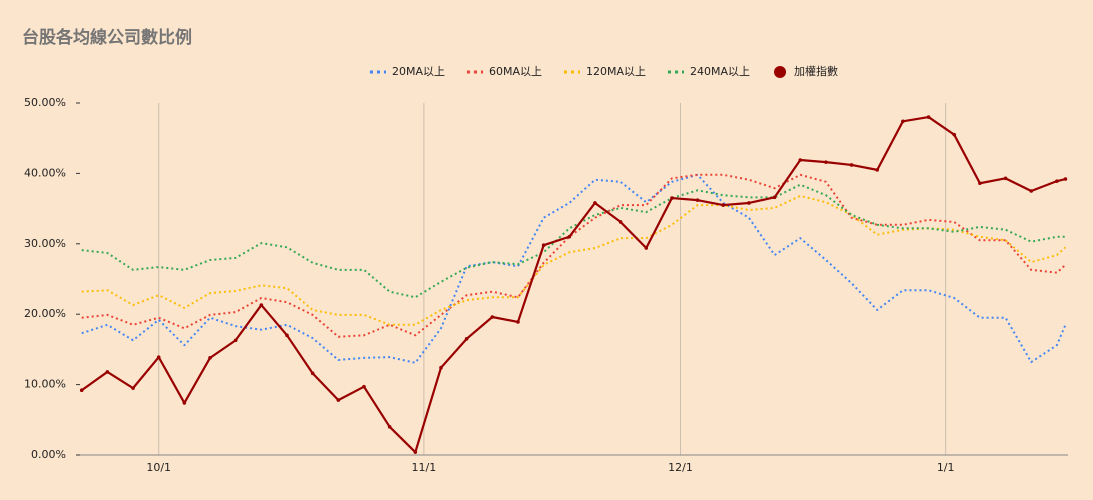 This screenshot has height=500, width=1093. What do you see at coordinates (816, 71) in the screenshot?
I see `legend-label: 加權指數` at bounding box center [816, 71].